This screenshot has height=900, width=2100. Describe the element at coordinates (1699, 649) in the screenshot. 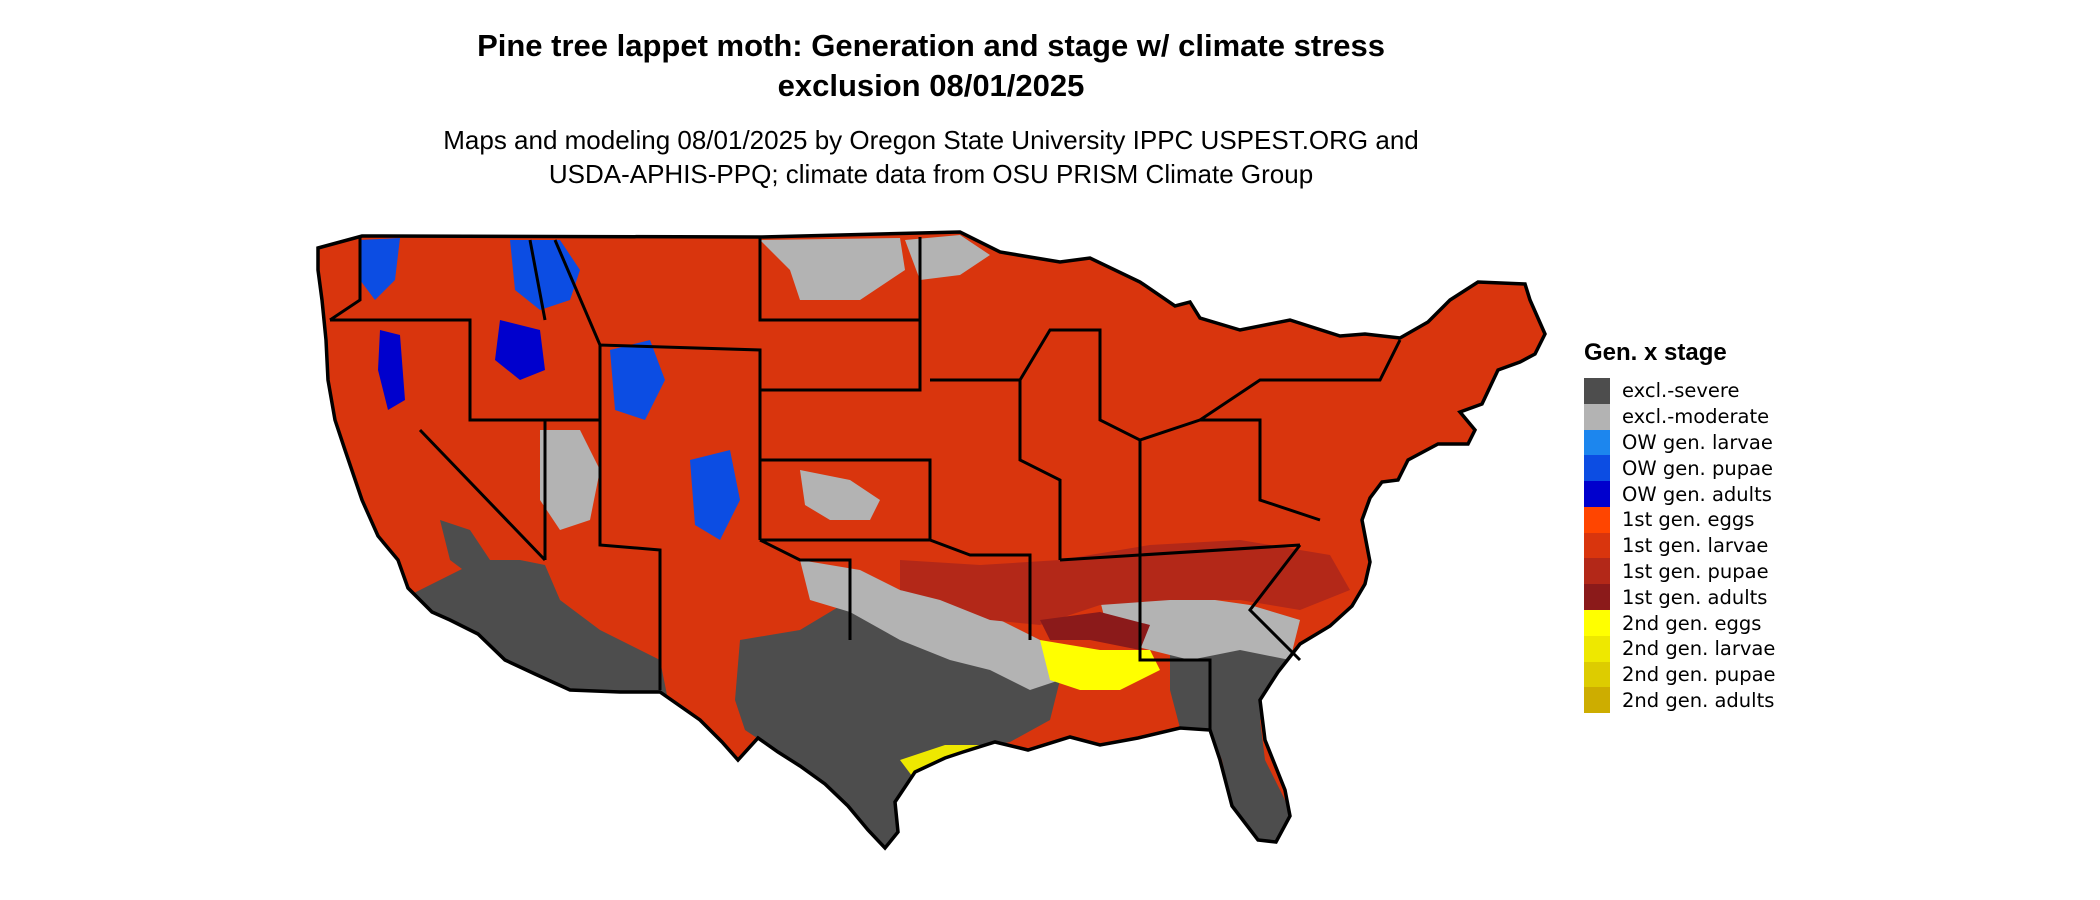

I see `legend-label: 2nd gen. larvae` at that location.